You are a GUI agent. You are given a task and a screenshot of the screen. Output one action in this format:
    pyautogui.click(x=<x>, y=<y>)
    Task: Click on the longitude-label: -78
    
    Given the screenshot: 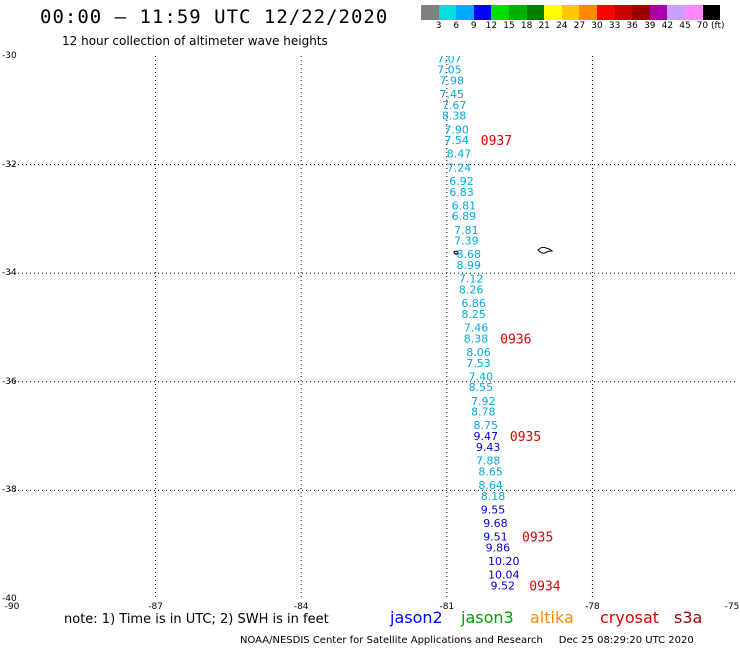 What is the action you would take?
    pyautogui.click(x=592, y=607)
    